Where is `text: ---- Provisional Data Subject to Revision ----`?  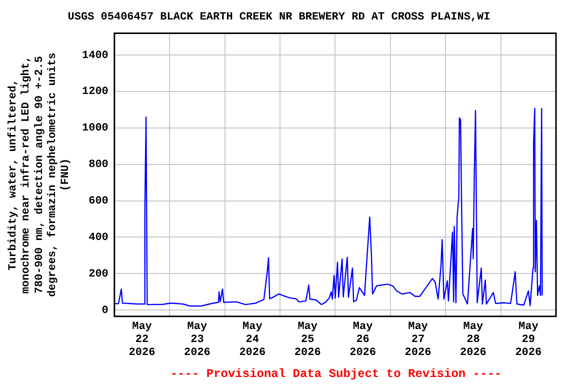
text: ---- Provisional Data Subject to Revision ---- is located at coordinates (336, 374).